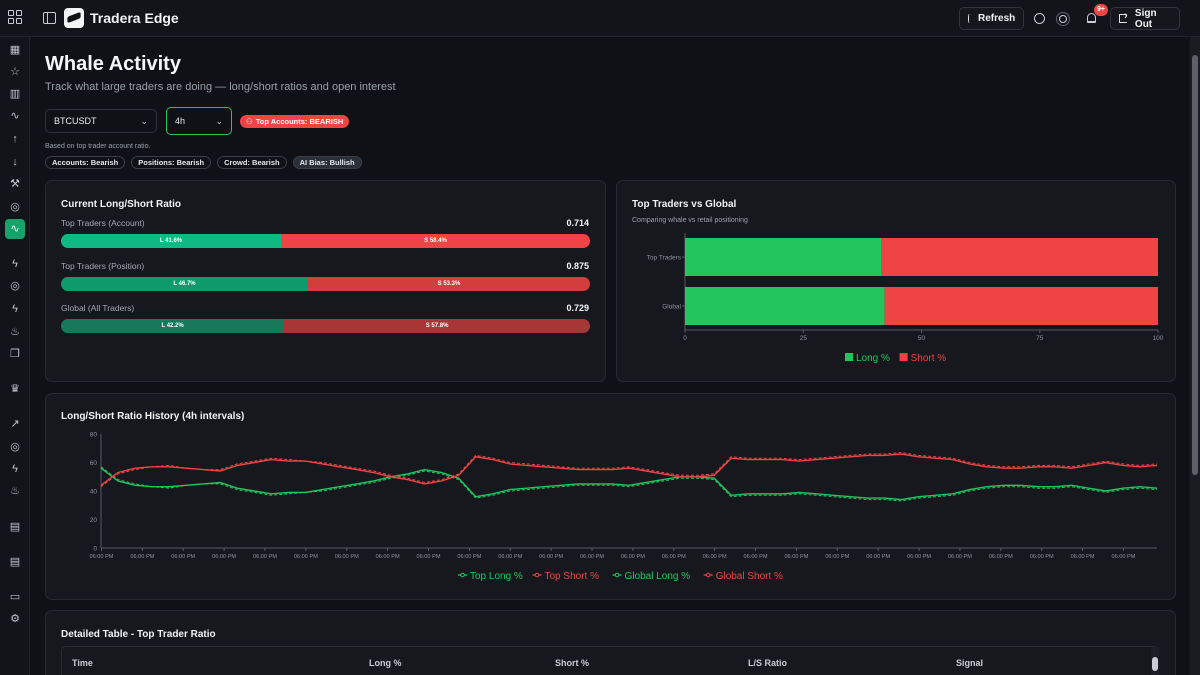 The height and width of the screenshot is (675, 1200). What do you see at coordinates (101, 121) in the screenshot?
I see `pair-select: BTCUSDT ⌄` at bounding box center [101, 121].